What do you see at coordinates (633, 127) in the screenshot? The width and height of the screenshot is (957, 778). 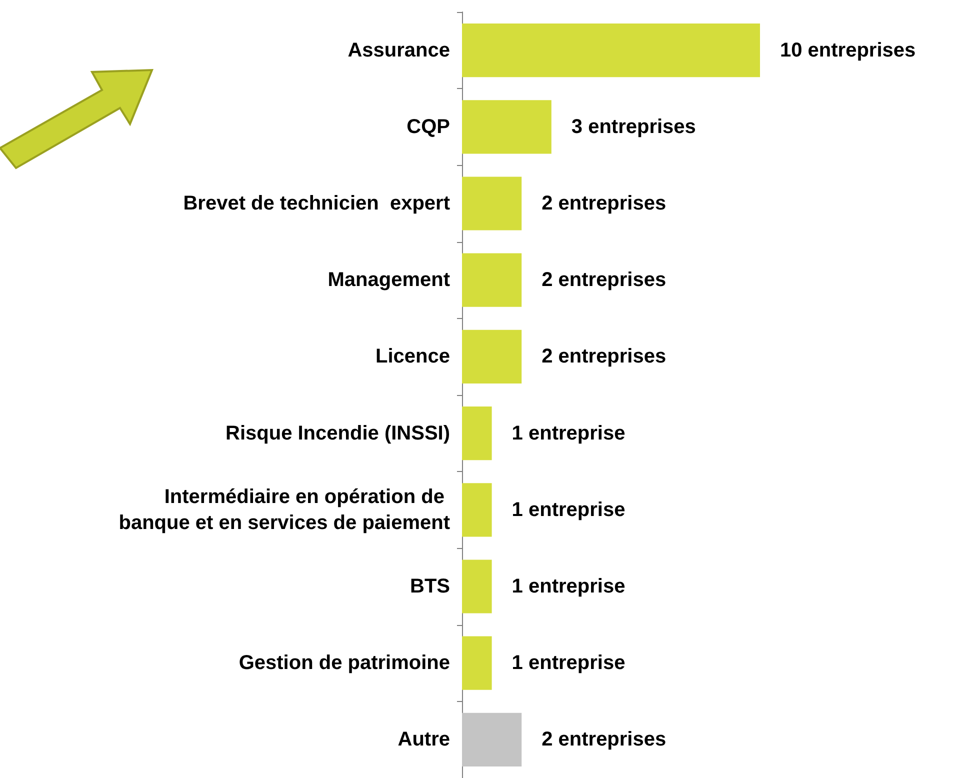 I see `data-label: 3 entreprises` at bounding box center [633, 127].